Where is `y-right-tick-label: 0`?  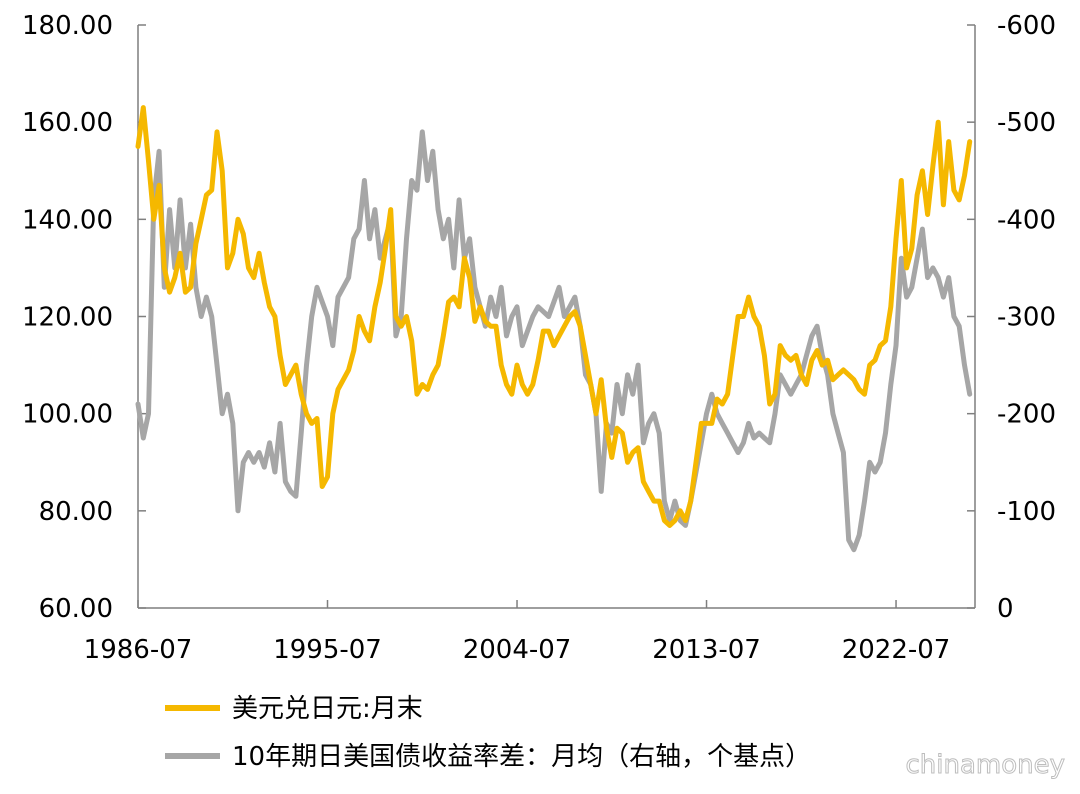
y-right-tick-label: 0 is located at coordinates (1005, 609).